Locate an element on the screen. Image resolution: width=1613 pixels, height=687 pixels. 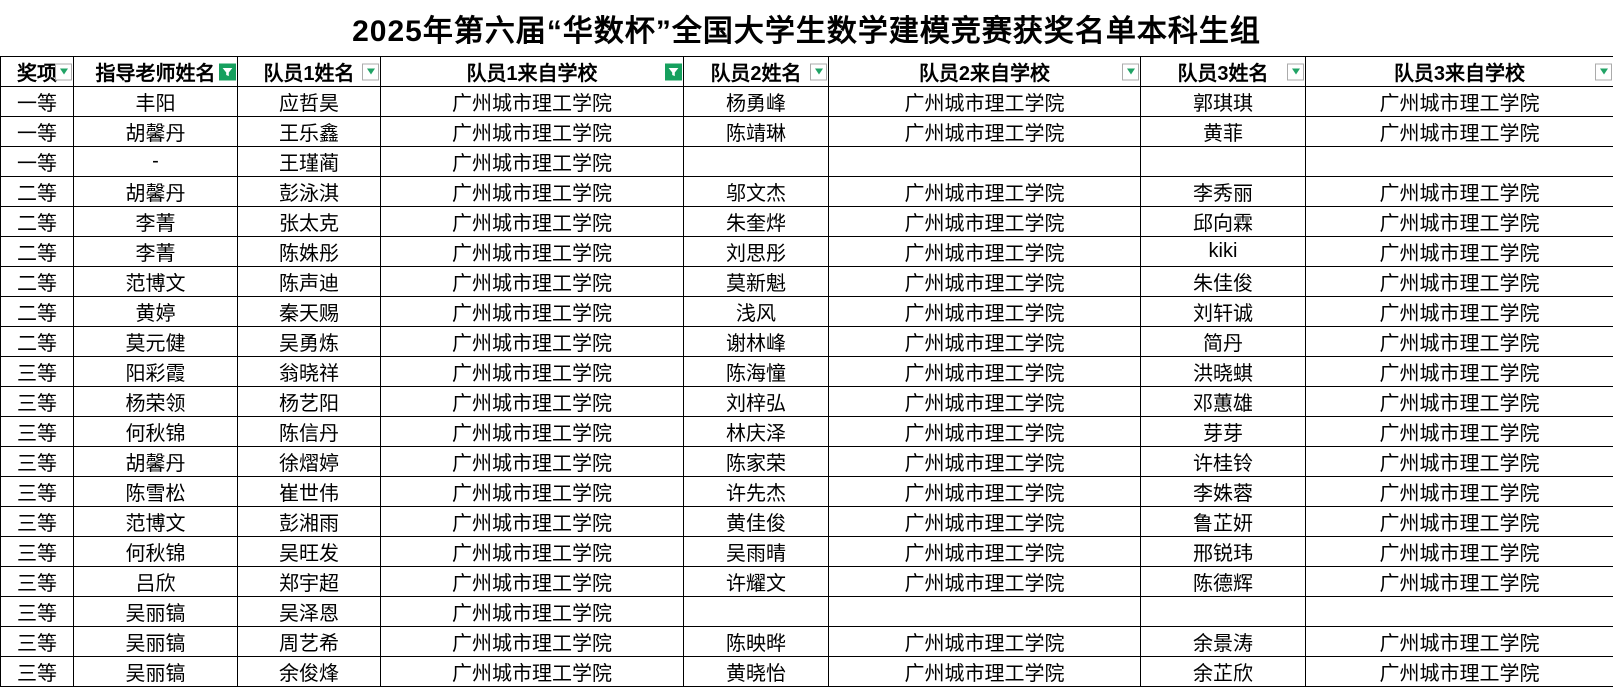
cell-member1-name: 崔世伟 is located at coordinates (309, 492).